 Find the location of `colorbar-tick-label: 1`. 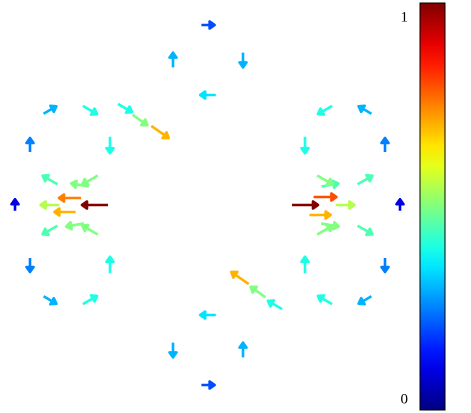

colorbar-tick-label: 1 is located at coordinates (405, 17).